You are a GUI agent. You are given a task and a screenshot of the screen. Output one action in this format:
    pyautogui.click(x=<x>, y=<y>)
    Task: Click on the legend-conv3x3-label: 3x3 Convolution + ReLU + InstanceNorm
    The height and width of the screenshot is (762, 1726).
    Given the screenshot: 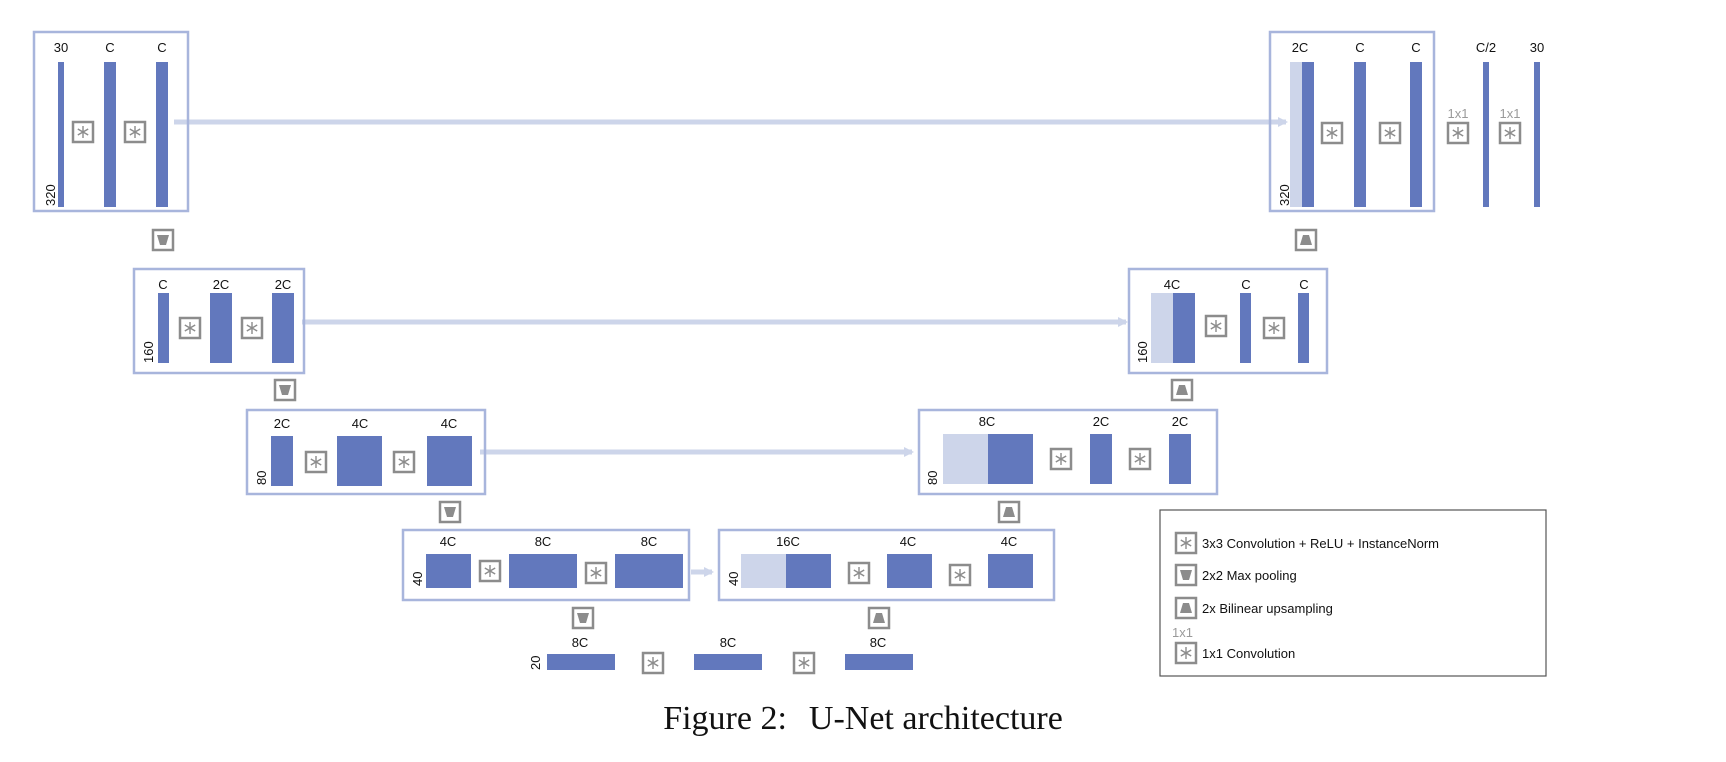 What is the action you would take?
    pyautogui.click(x=1320, y=543)
    